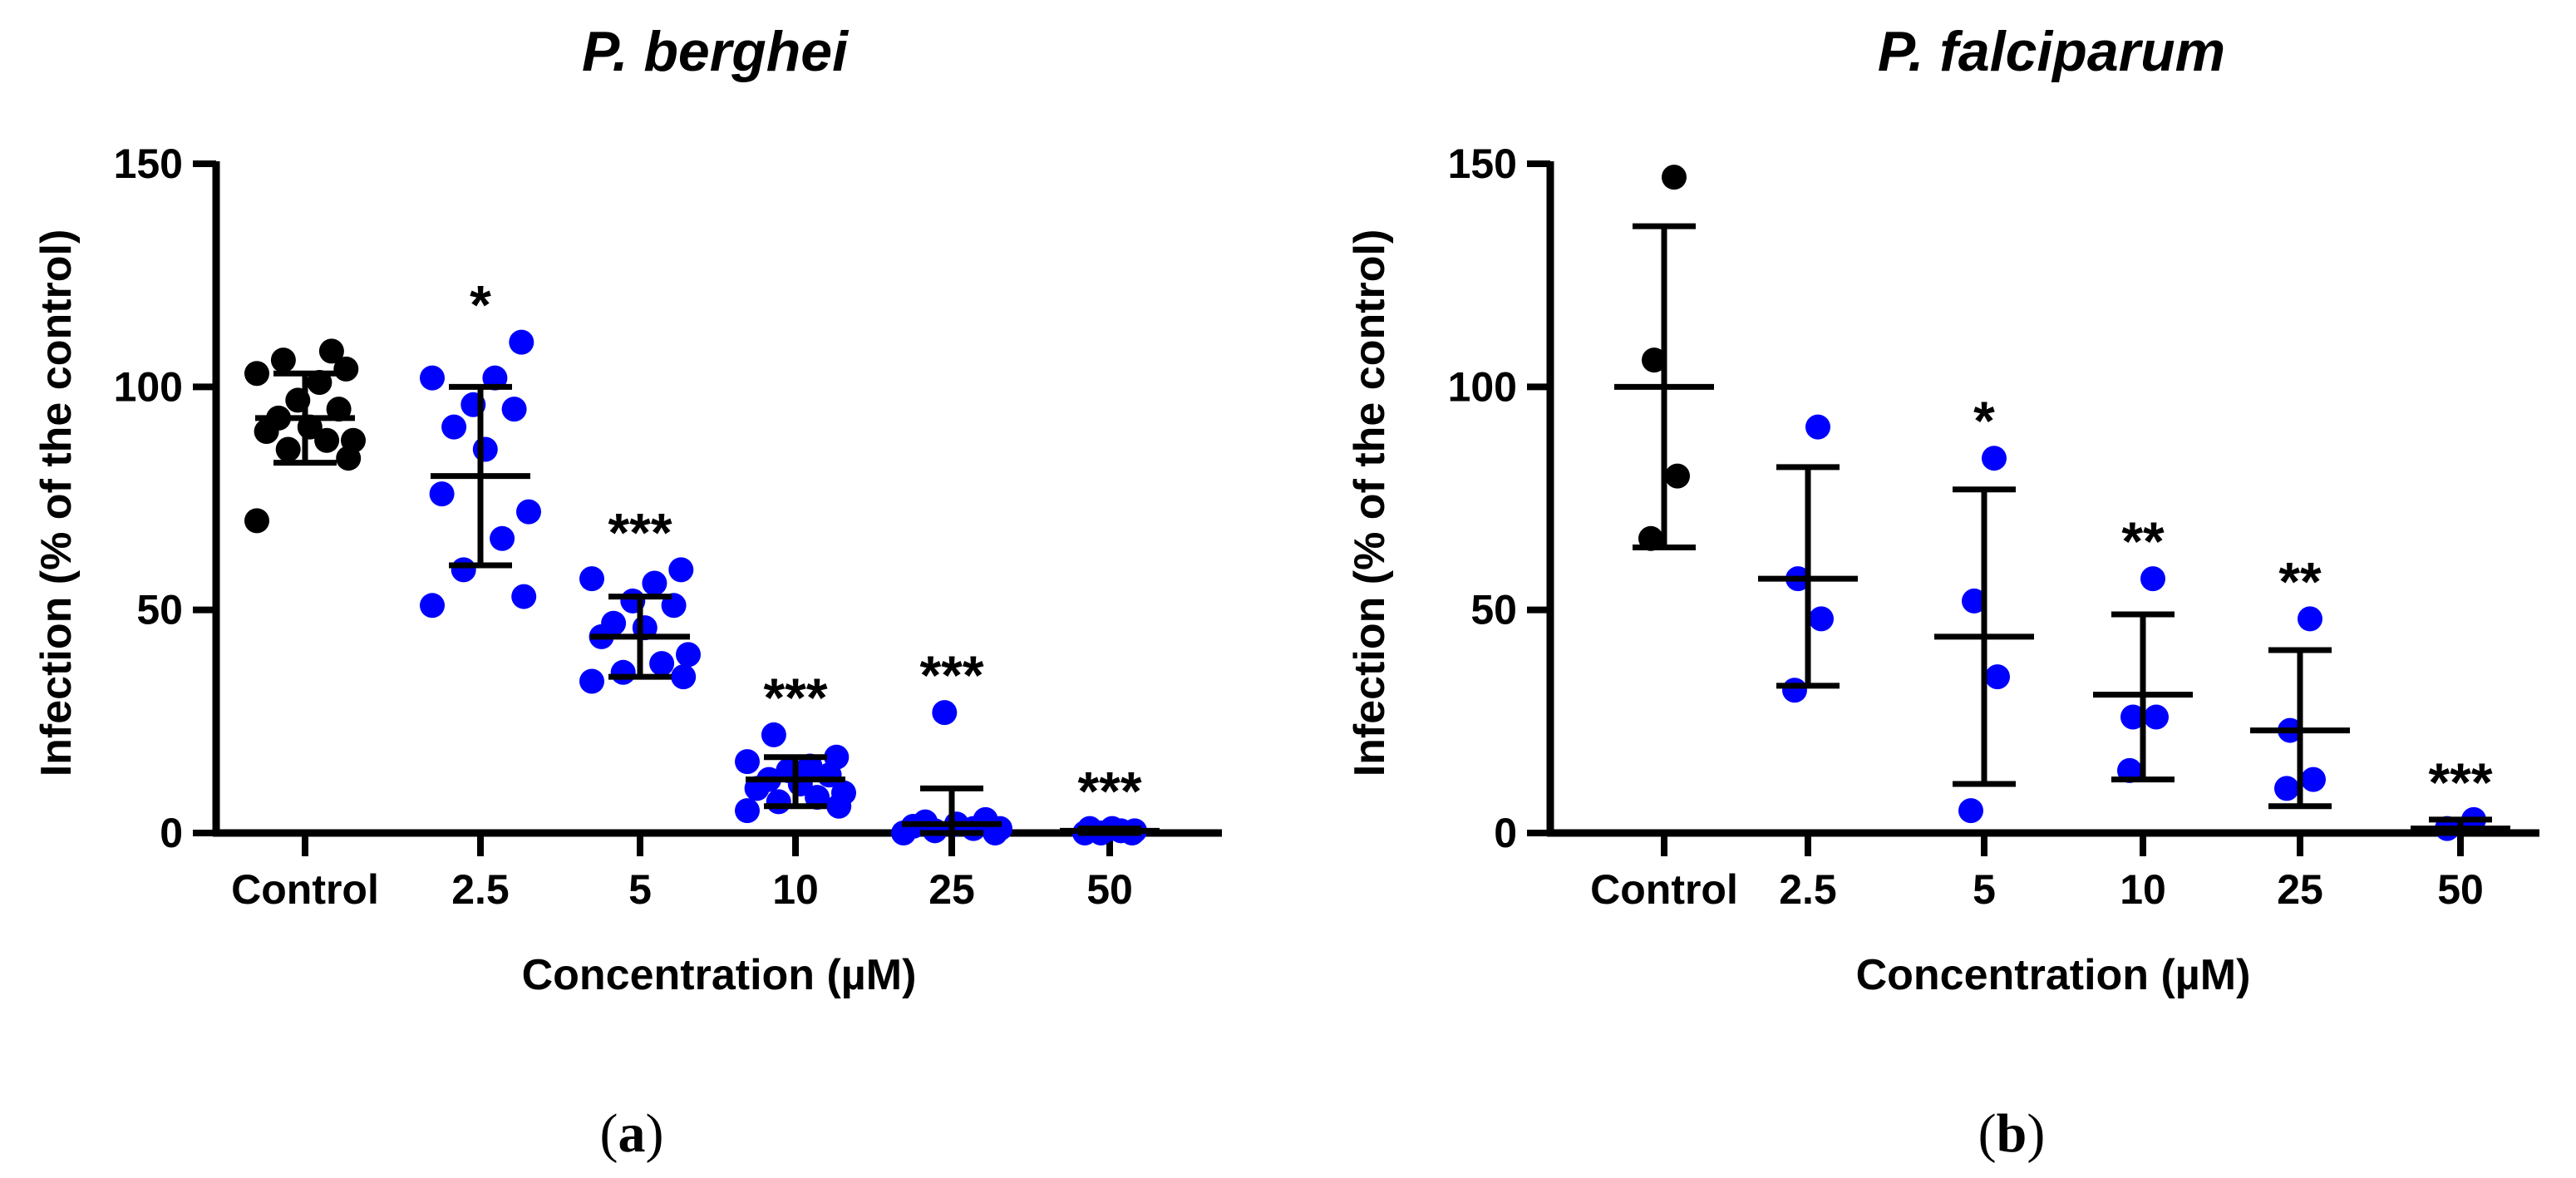 Image resolution: width=2576 pixels, height=1178 pixels. What do you see at coordinates (1109, 889) in the screenshot?
I see `x-tick-label: 50` at bounding box center [1109, 889].